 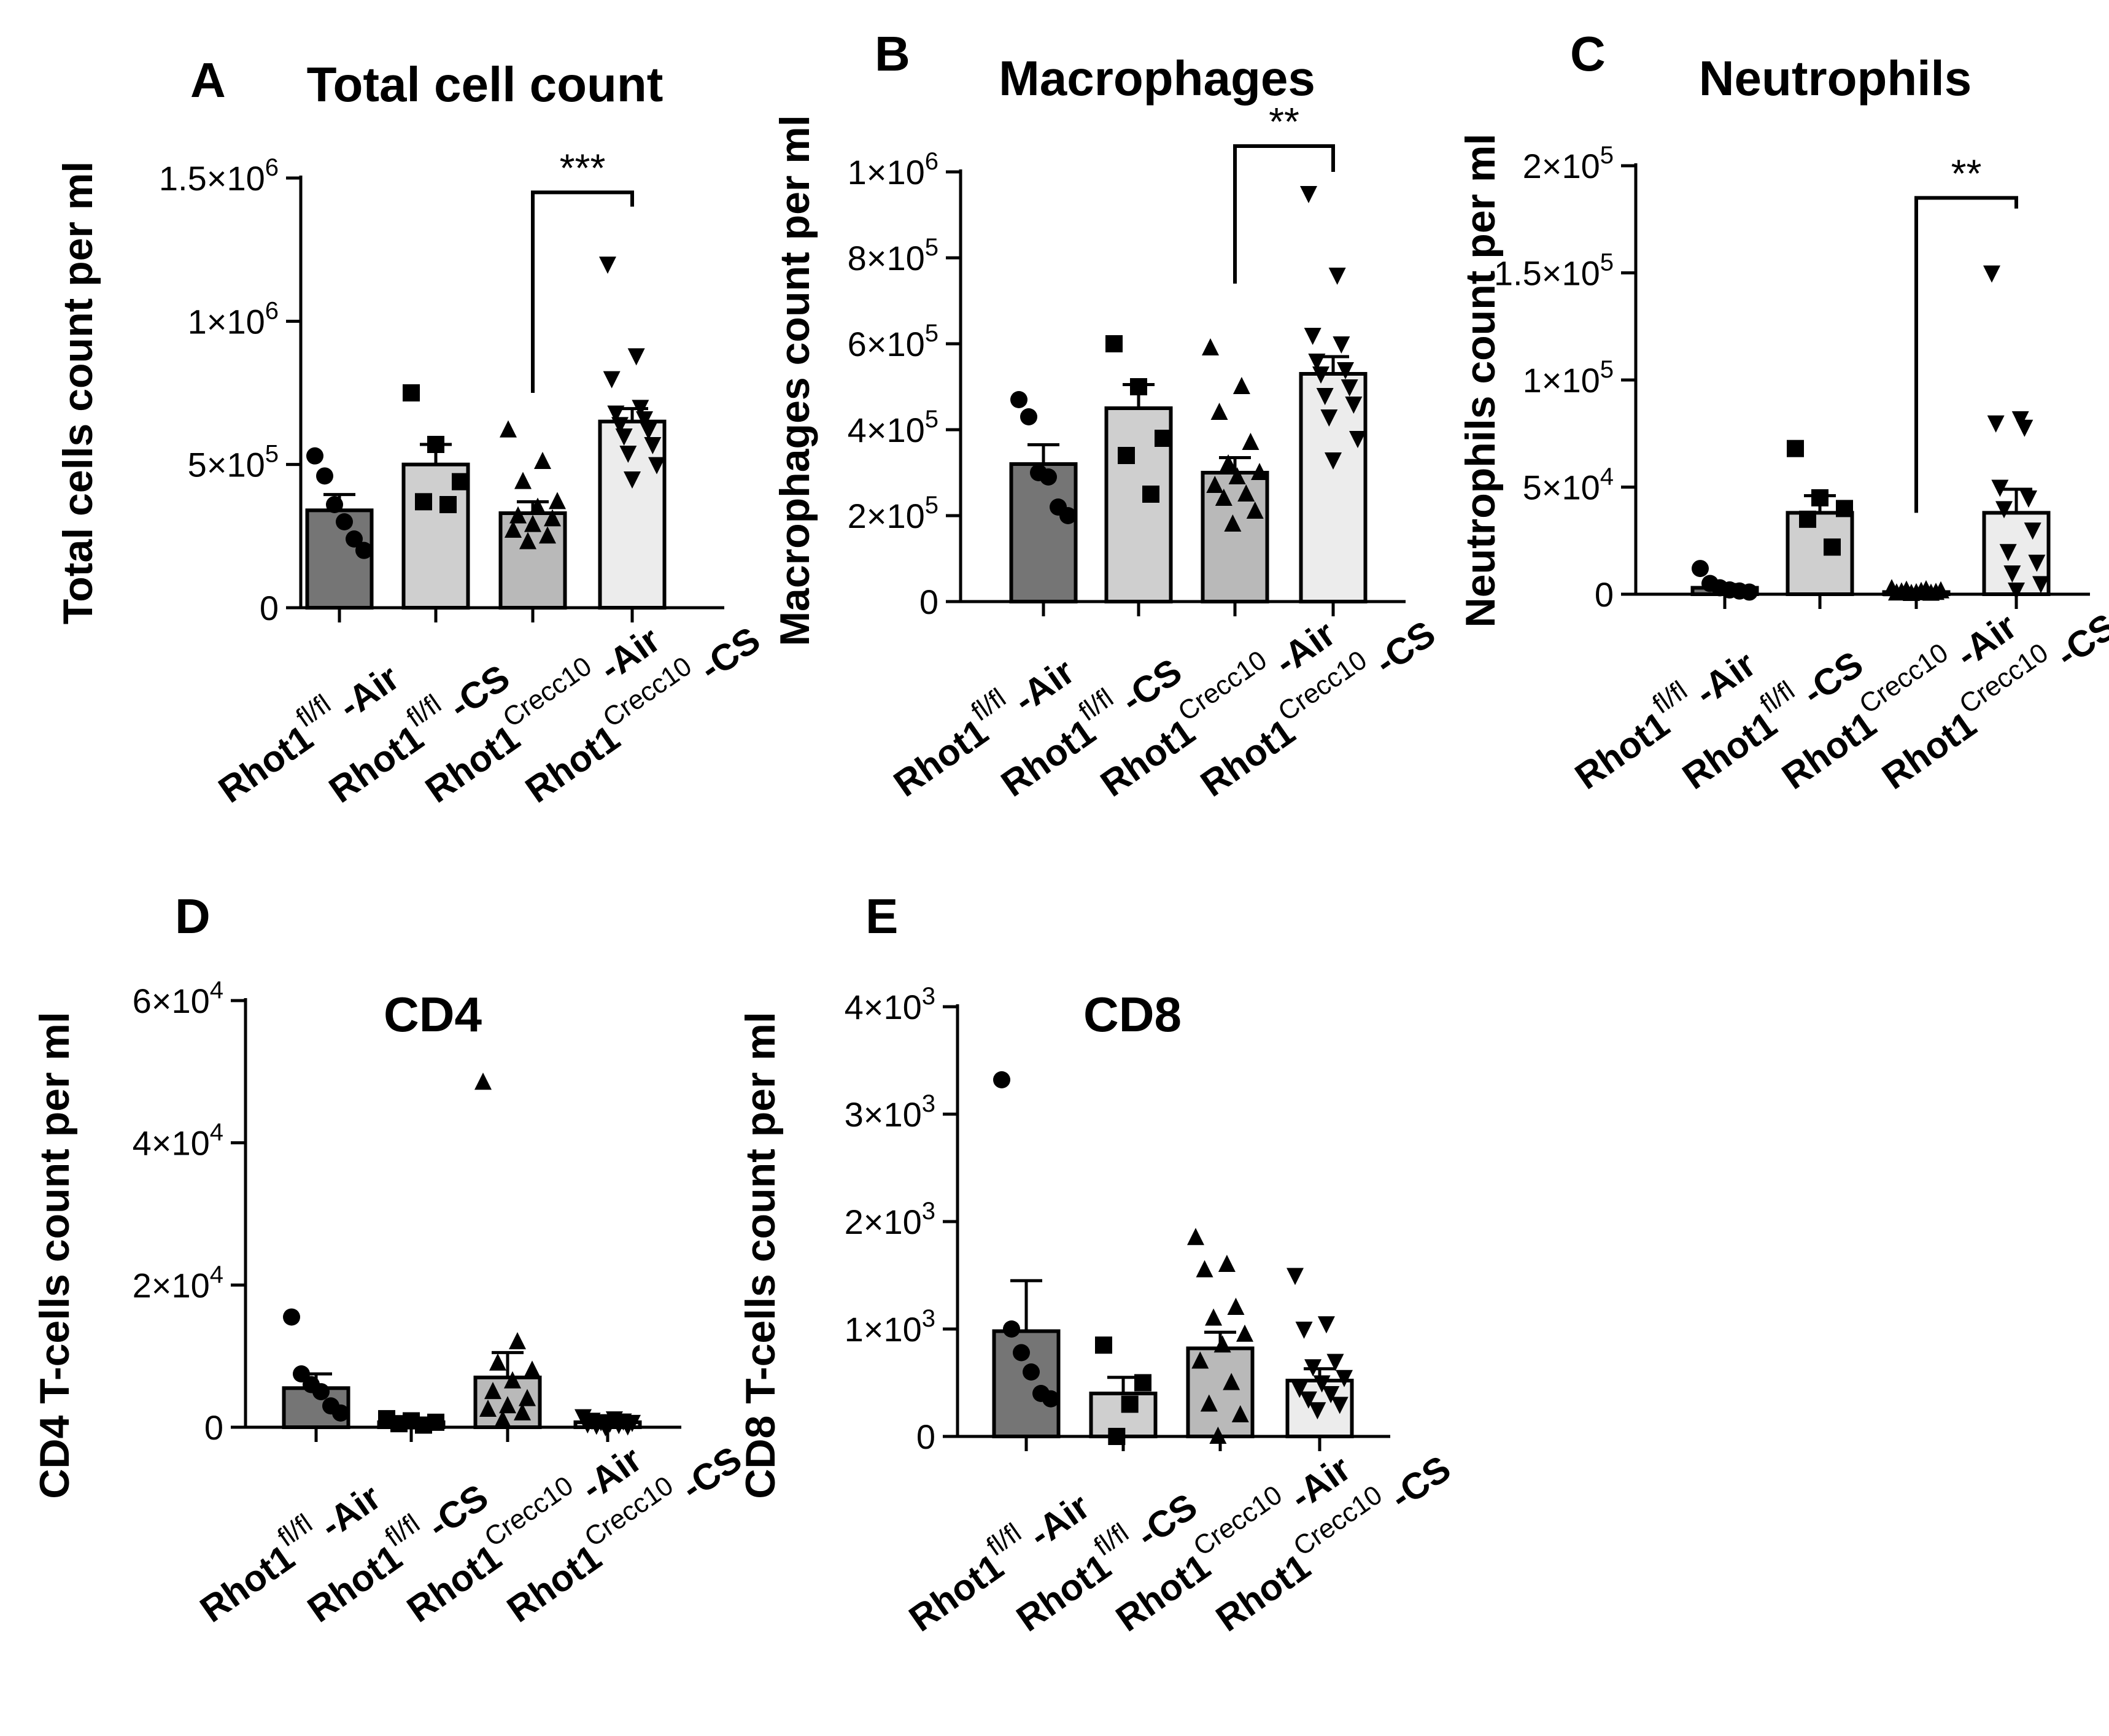 What do you see at coordinates (1966, 173) in the screenshot?
I see `significance-label: **` at bounding box center [1966, 173].